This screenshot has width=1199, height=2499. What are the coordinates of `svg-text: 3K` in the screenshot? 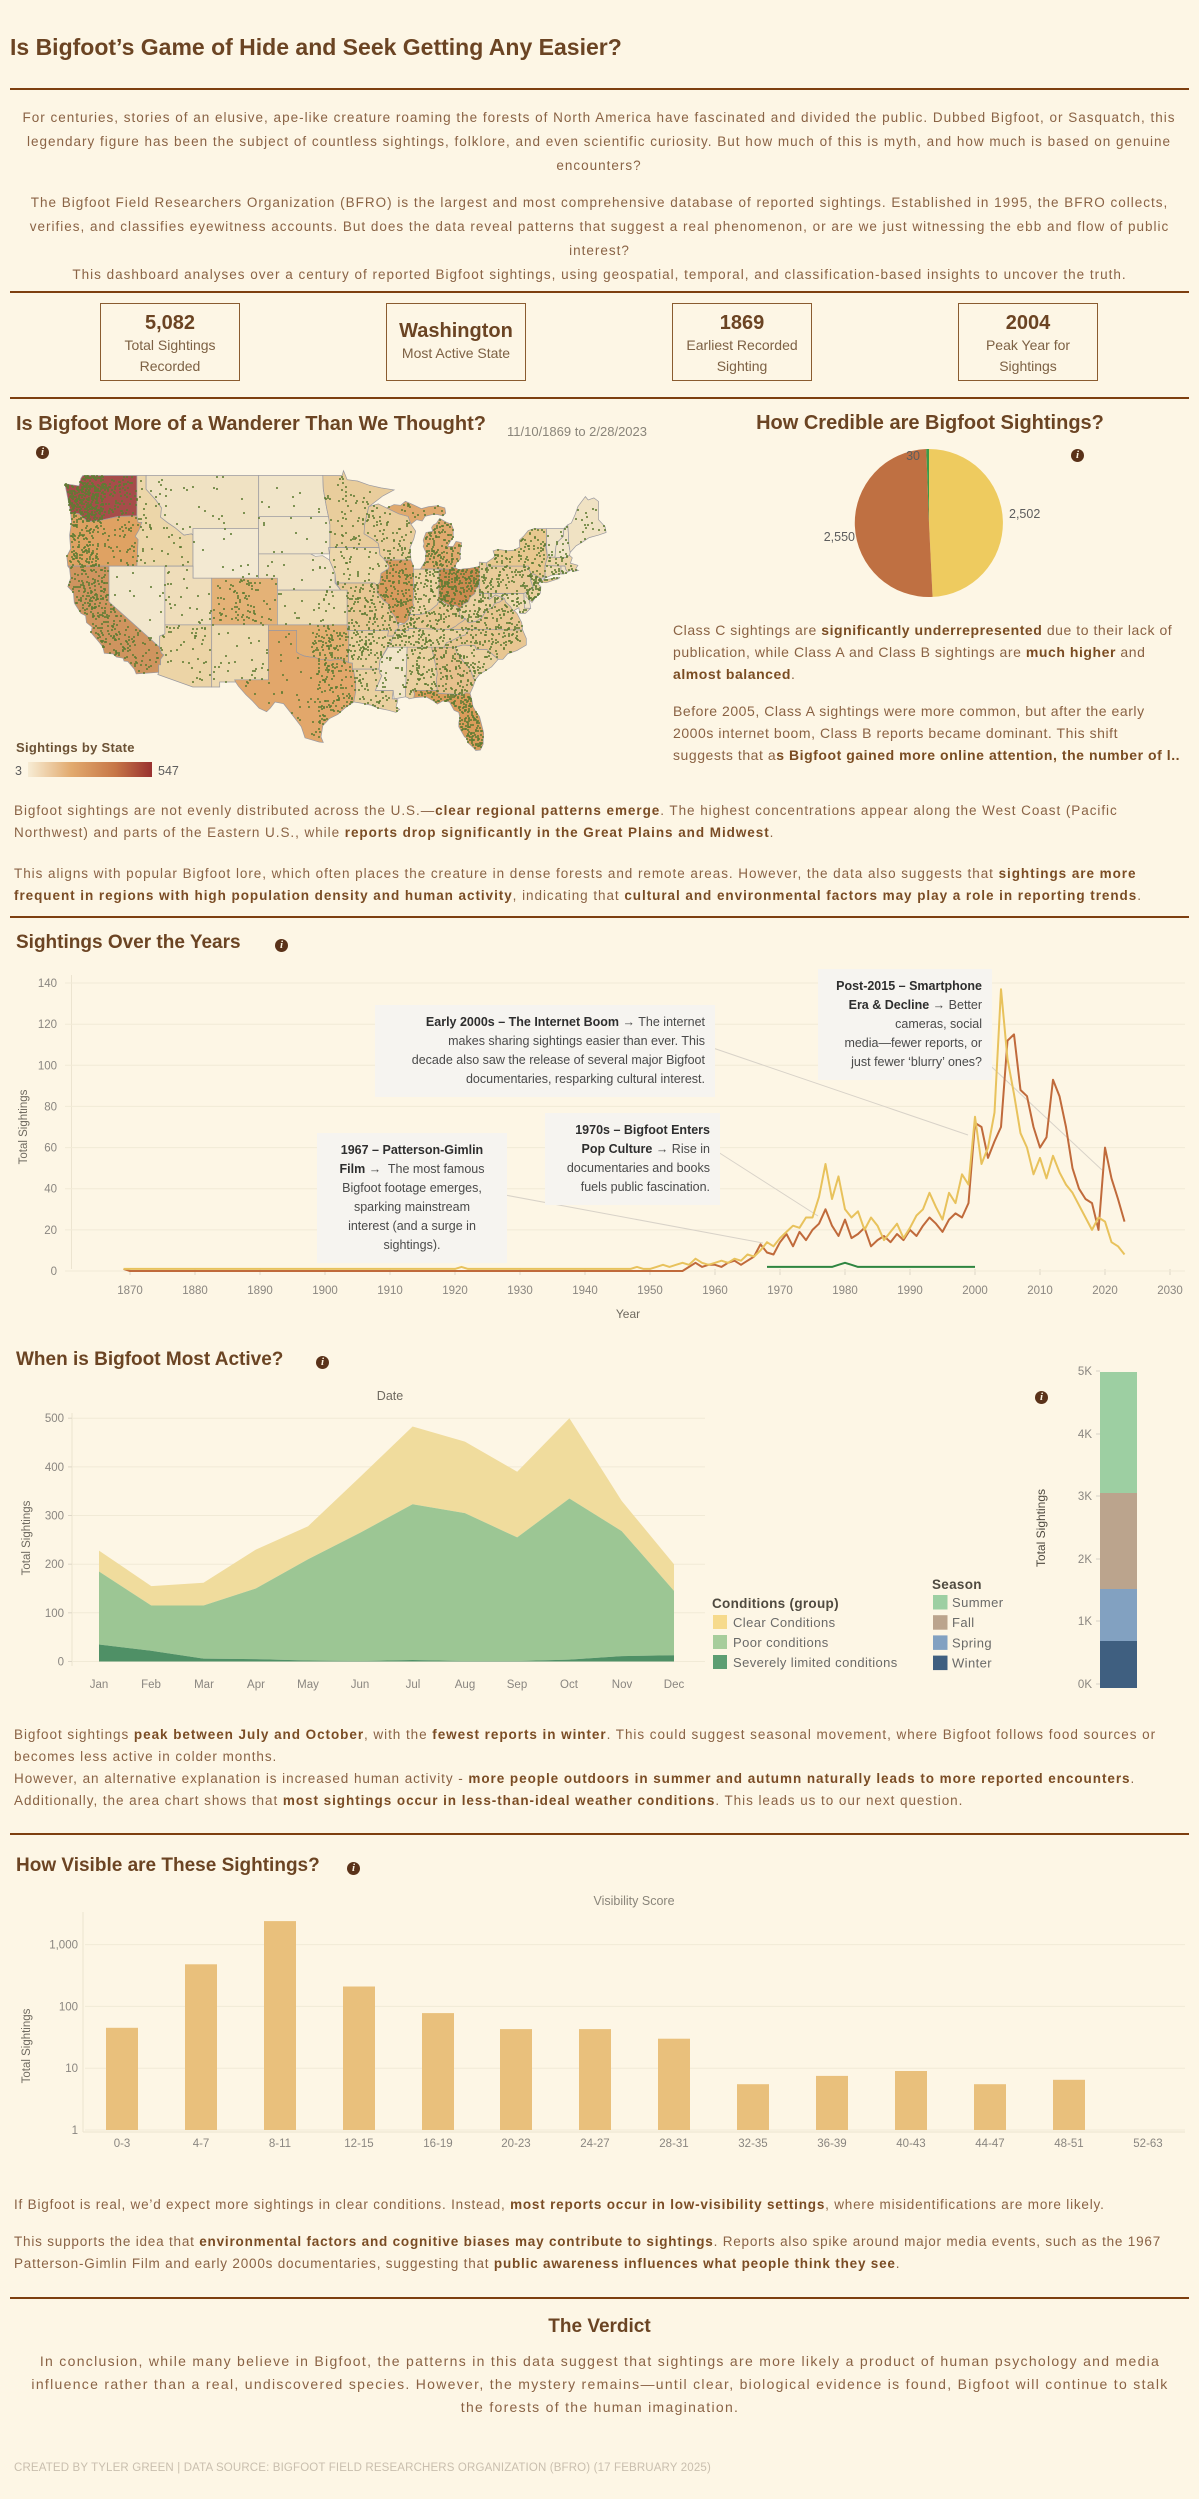 It's located at (1085, 1497).